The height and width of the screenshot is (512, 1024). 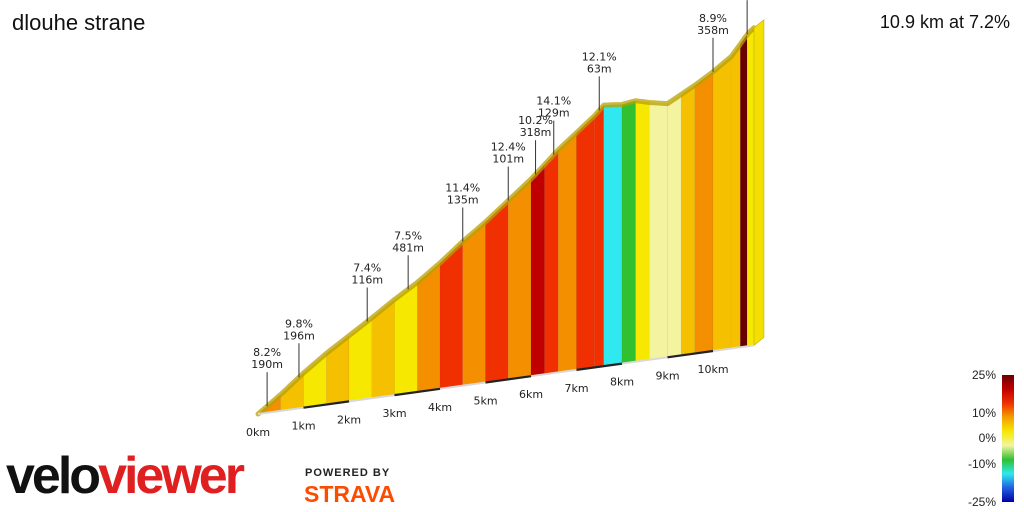 What do you see at coordinates (299, 335) in the screenshot?
I see `annotation-length: 196m` at bounding box center [299, 335].